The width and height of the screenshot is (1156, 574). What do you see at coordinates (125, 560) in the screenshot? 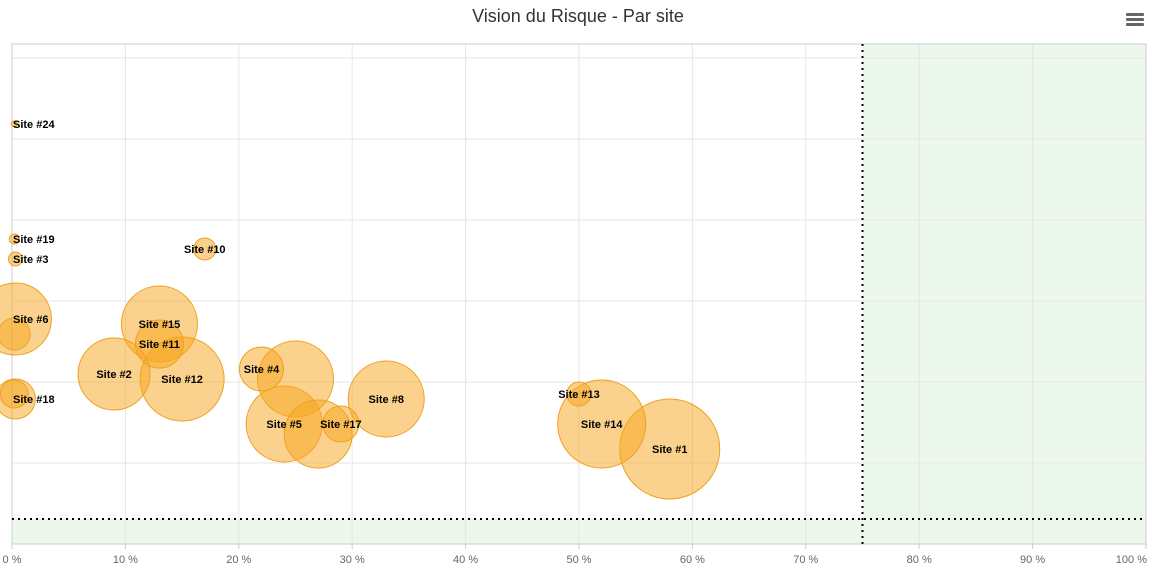
I see `x-tick-label: 10 %` at bounding box center [125, 560].